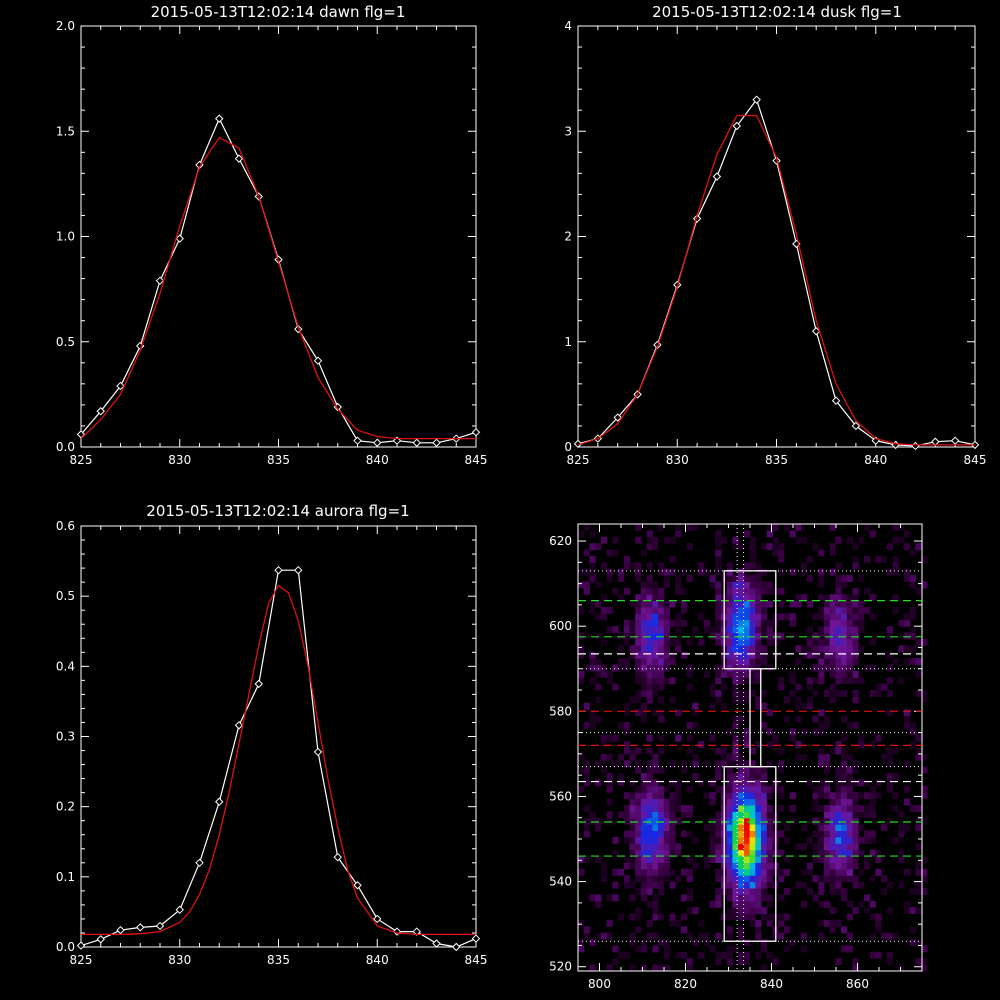  What do you see at coordinates (65, 526) in the screenshot?
I see `aurora-y-tick-label: 0.6` at bounding box center [65, 526].